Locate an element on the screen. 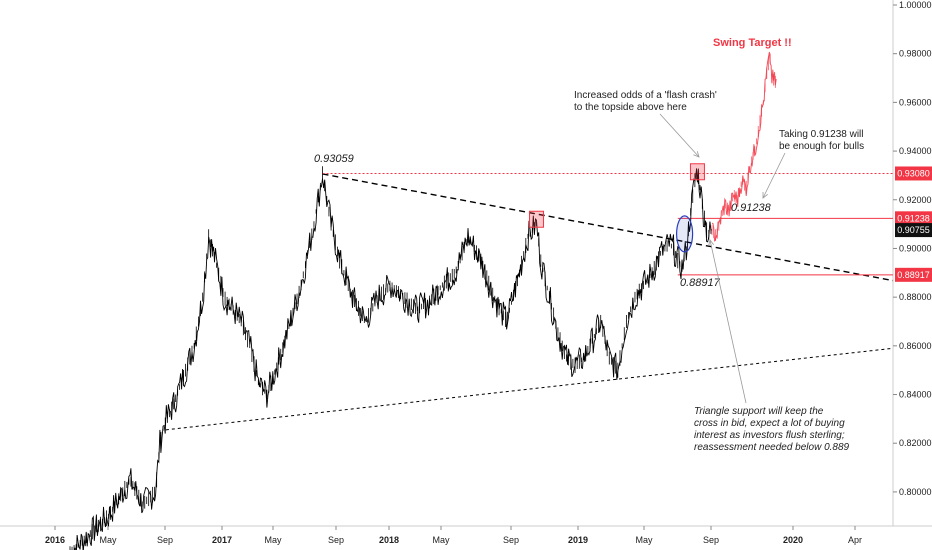  projection-series is located at coordinates (744, 146).